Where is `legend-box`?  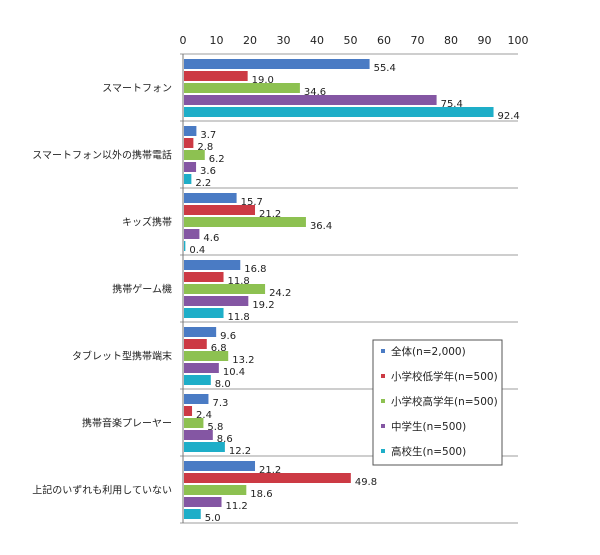 legend-box is located at coordinates (437, 402).